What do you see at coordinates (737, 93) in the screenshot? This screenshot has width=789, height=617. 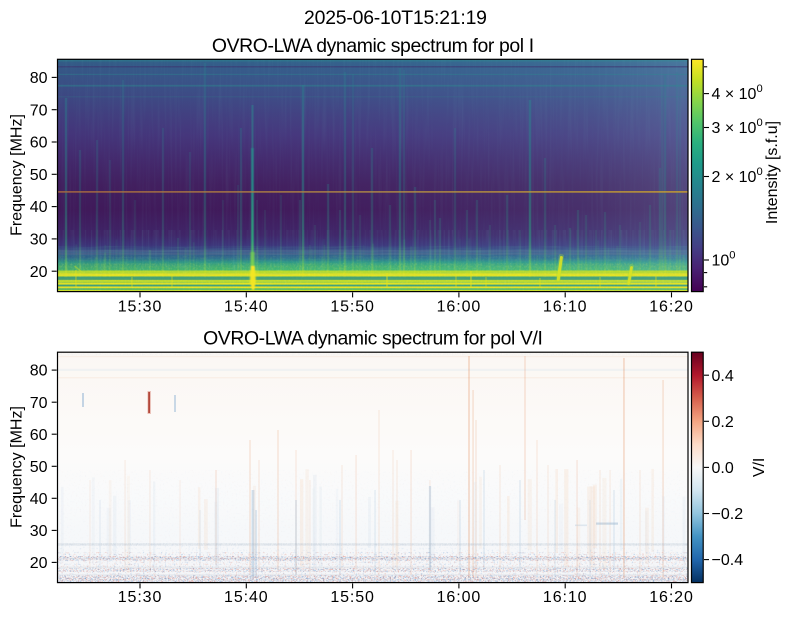 I see `svg-text: 4 × 100` at bounding box center [737, 93].